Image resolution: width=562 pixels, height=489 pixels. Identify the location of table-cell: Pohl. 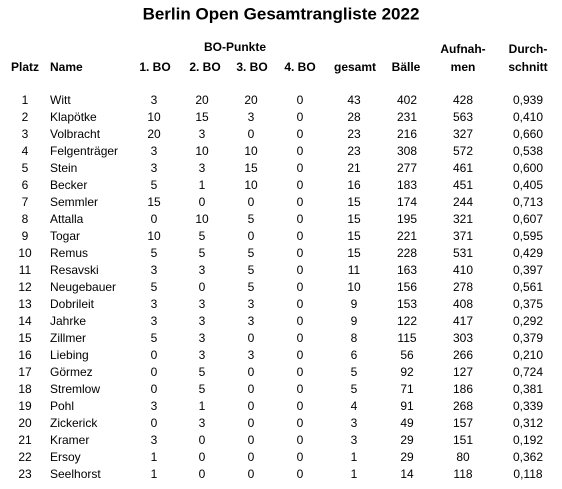
(62, 406).